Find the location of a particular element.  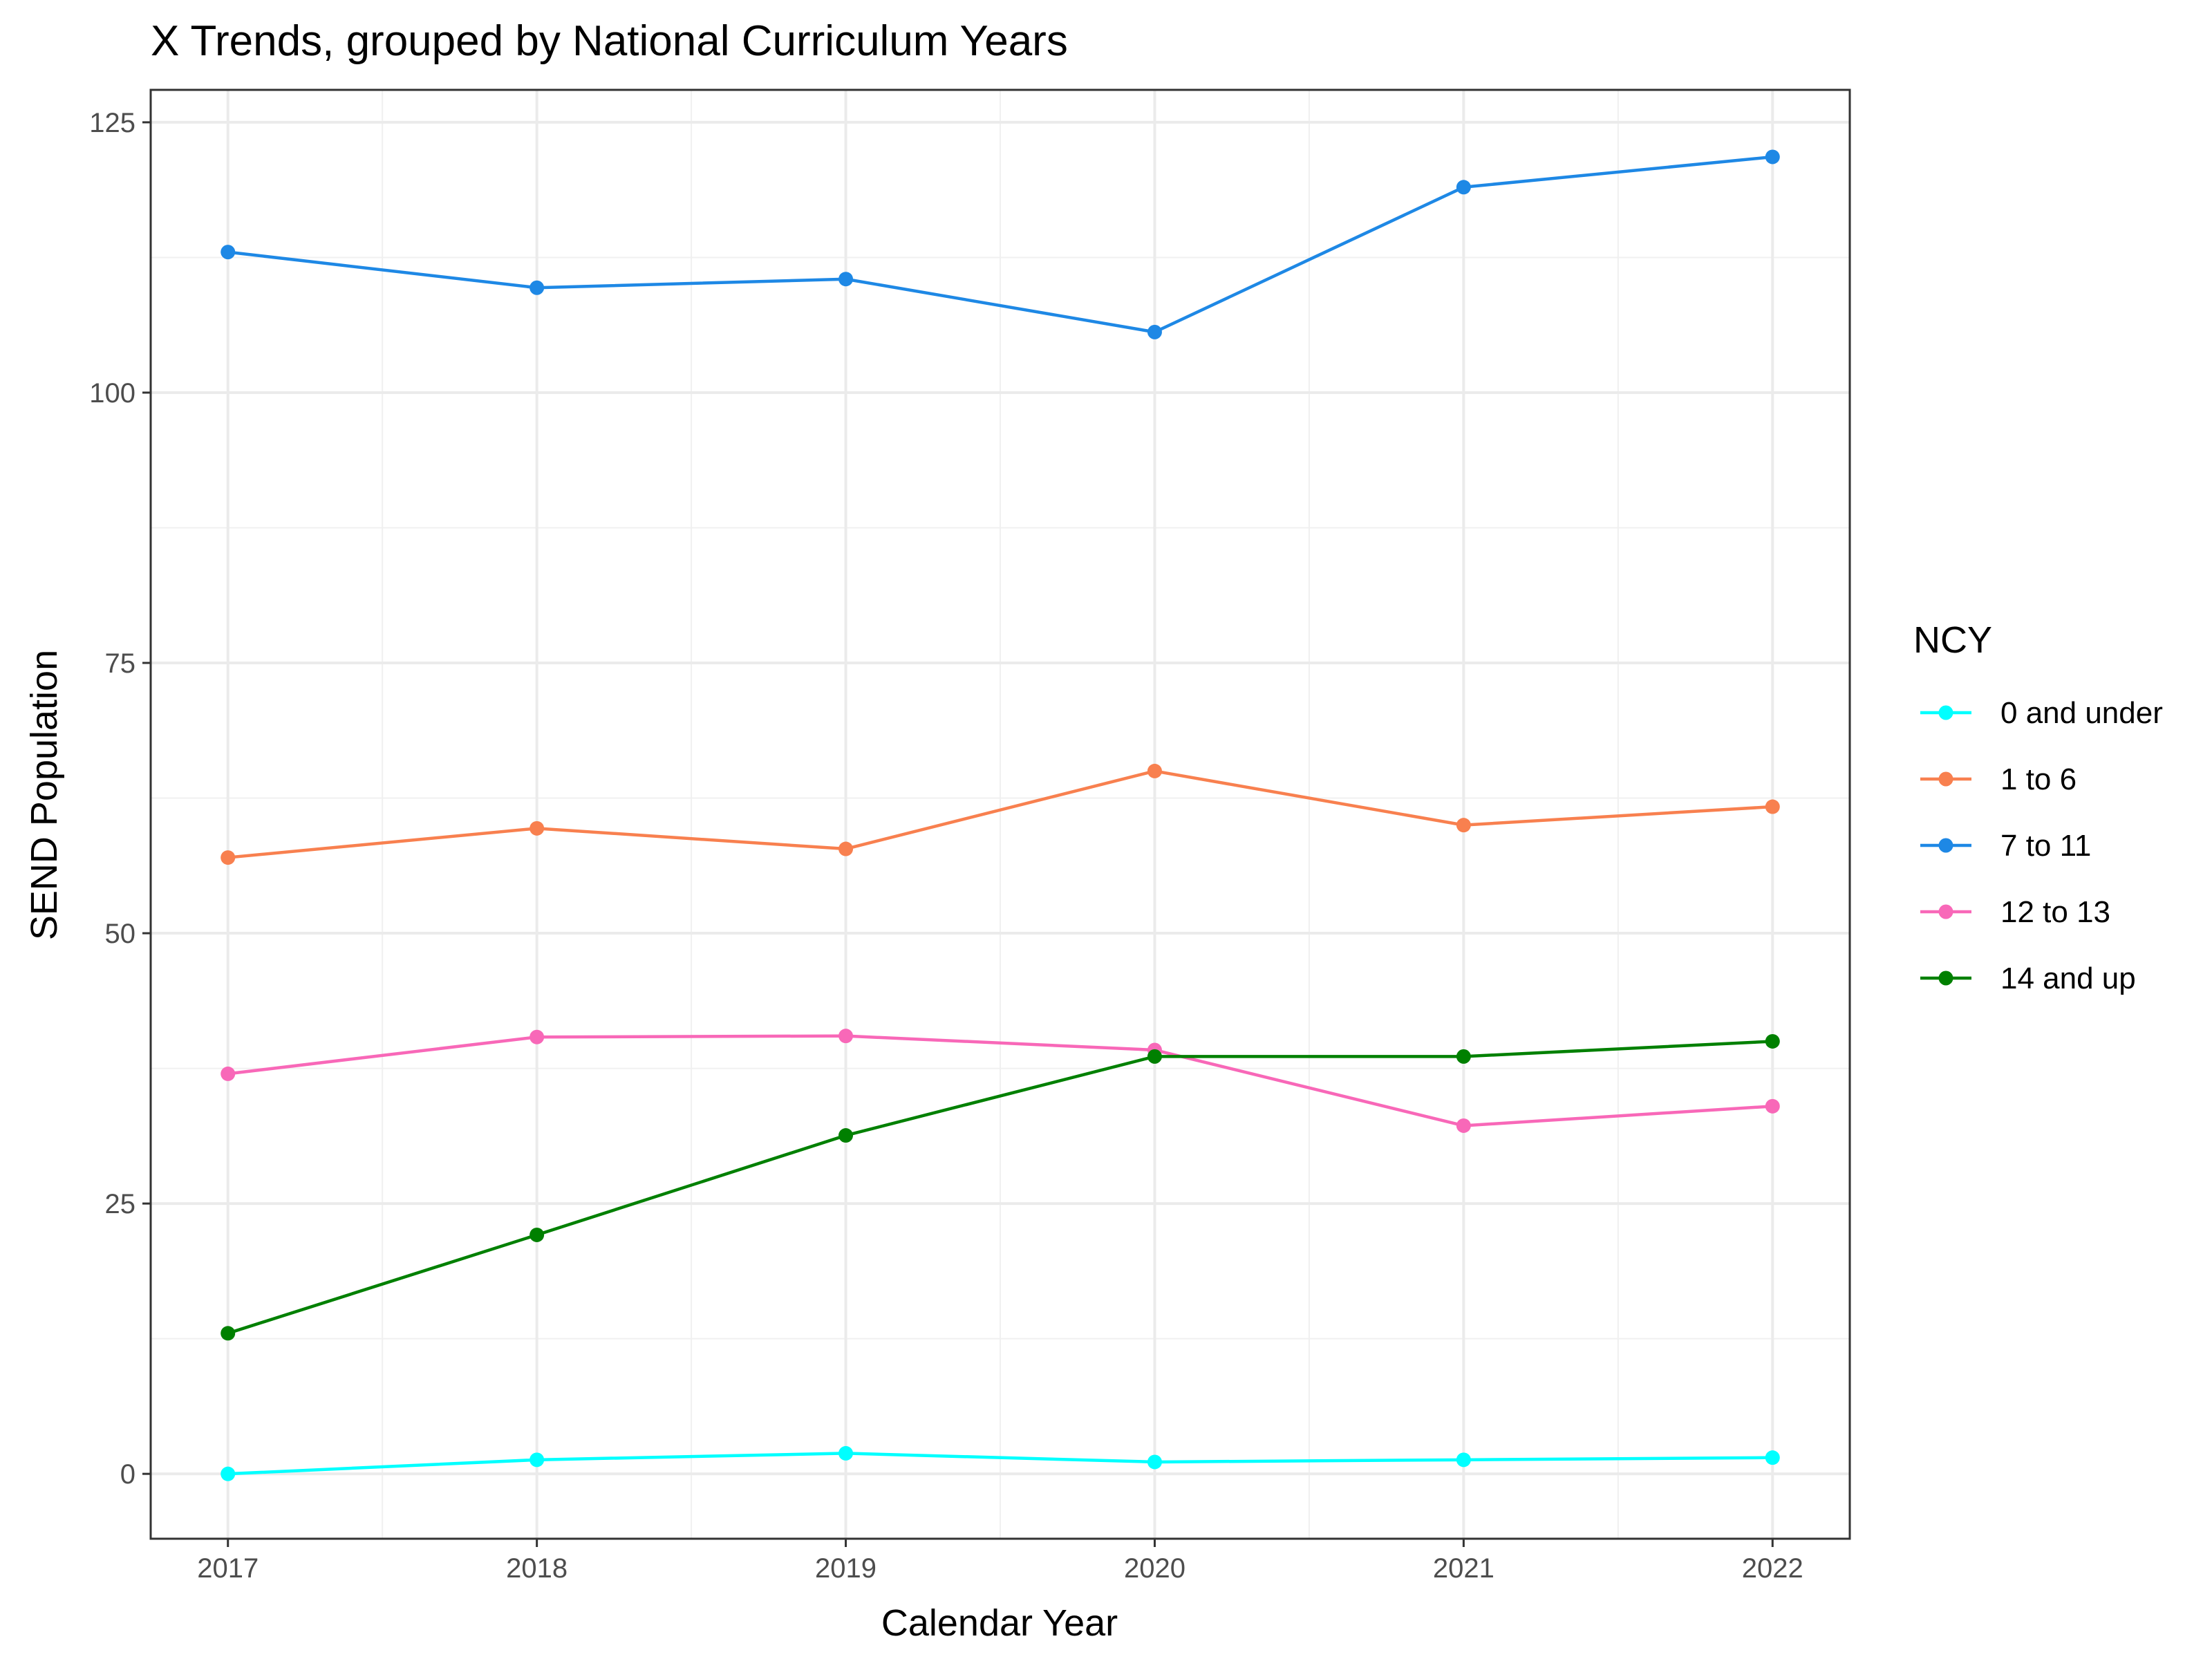

legend-item: 14 and up is located at coordinates (2028, 978).